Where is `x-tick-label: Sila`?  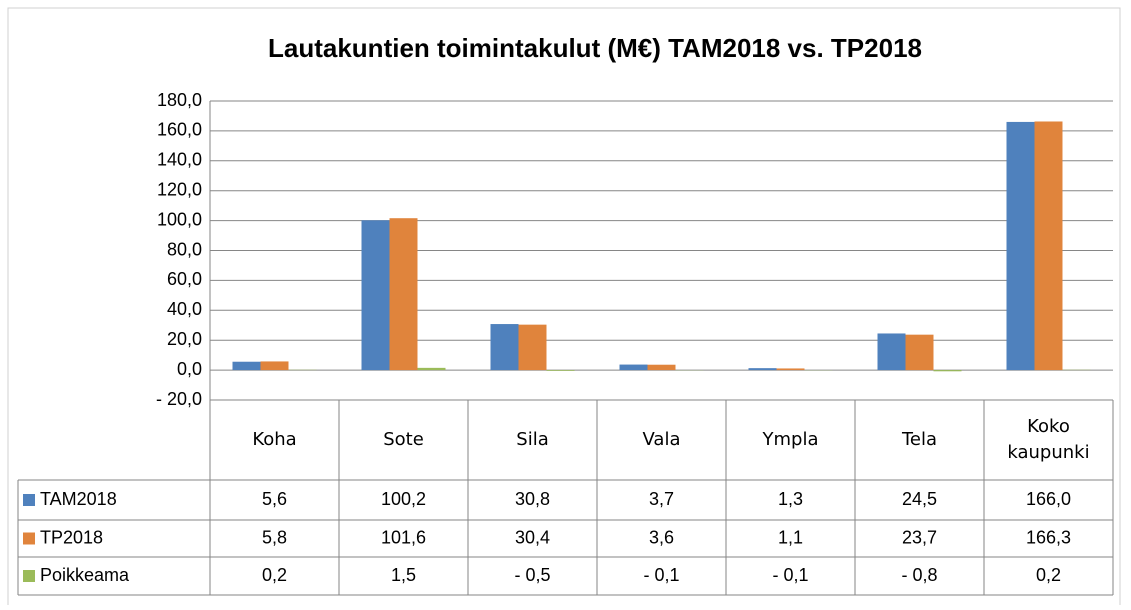
x-tick-label: Sila is located at coordinates (533, 440).